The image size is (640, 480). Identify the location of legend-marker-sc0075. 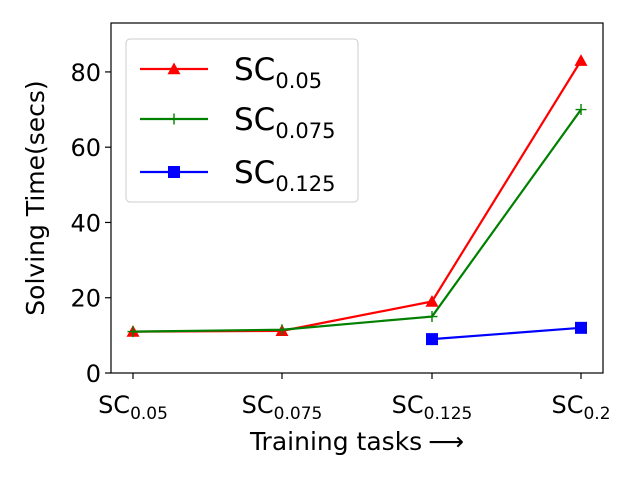
(174, 119).